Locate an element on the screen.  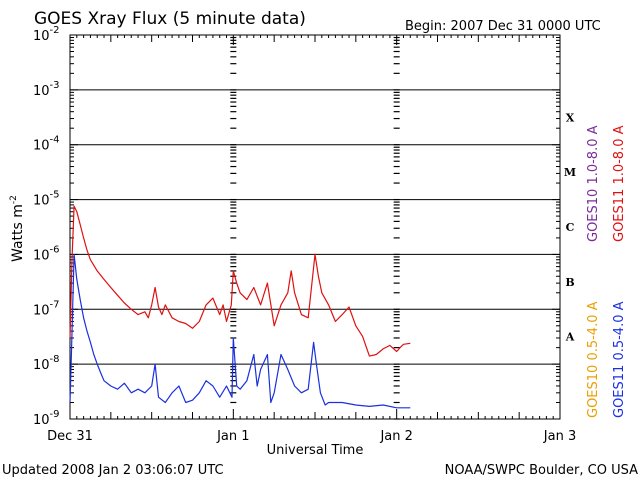
y-axis-label-text: Watts m is located at coordinates (18, 233).